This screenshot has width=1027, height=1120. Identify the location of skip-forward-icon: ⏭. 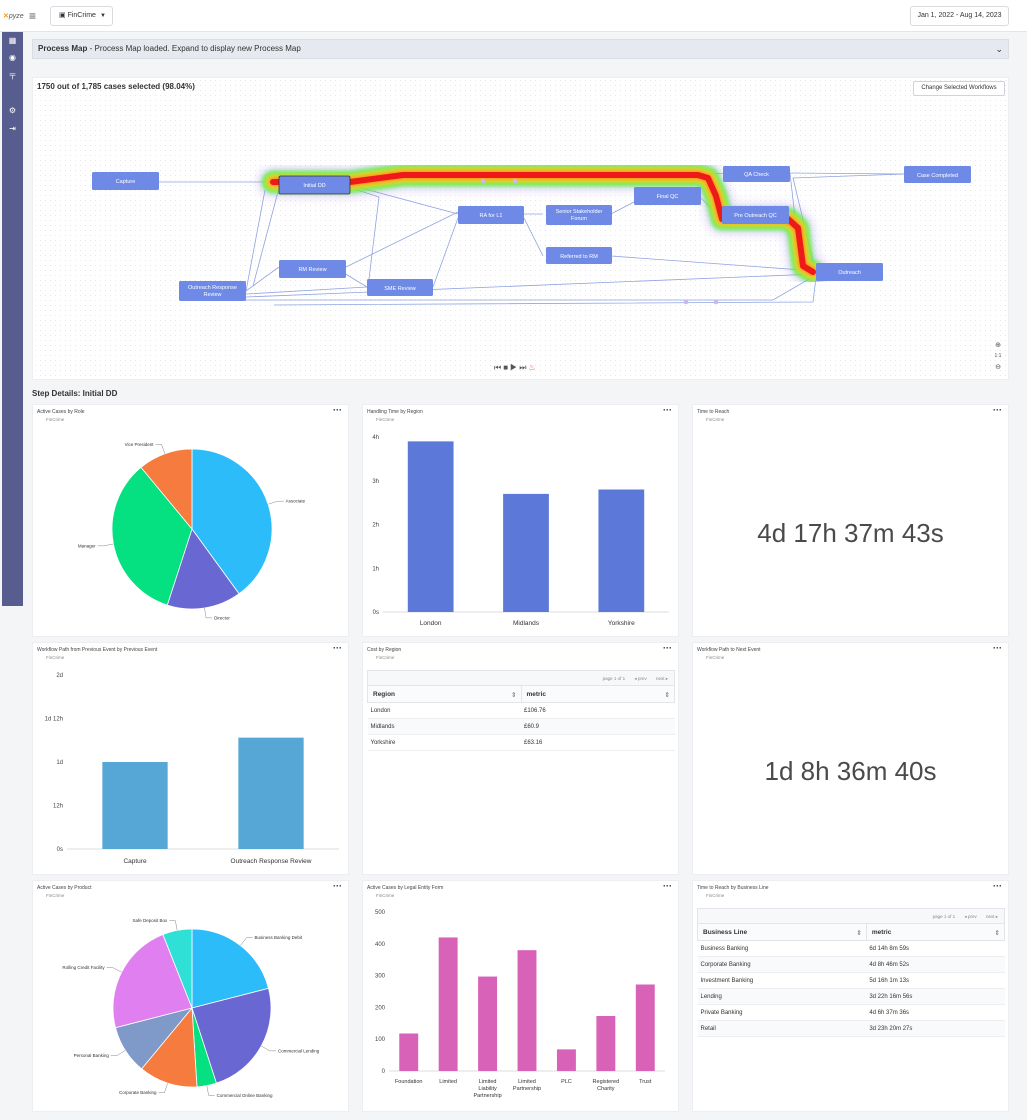
(524, 367).